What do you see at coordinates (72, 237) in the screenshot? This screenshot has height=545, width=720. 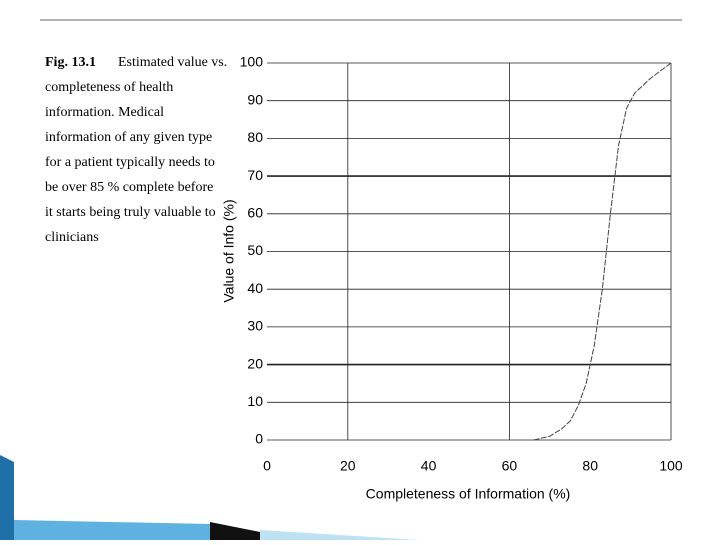 I see `caption-line: clinicians` at bounding box center [72, 237].